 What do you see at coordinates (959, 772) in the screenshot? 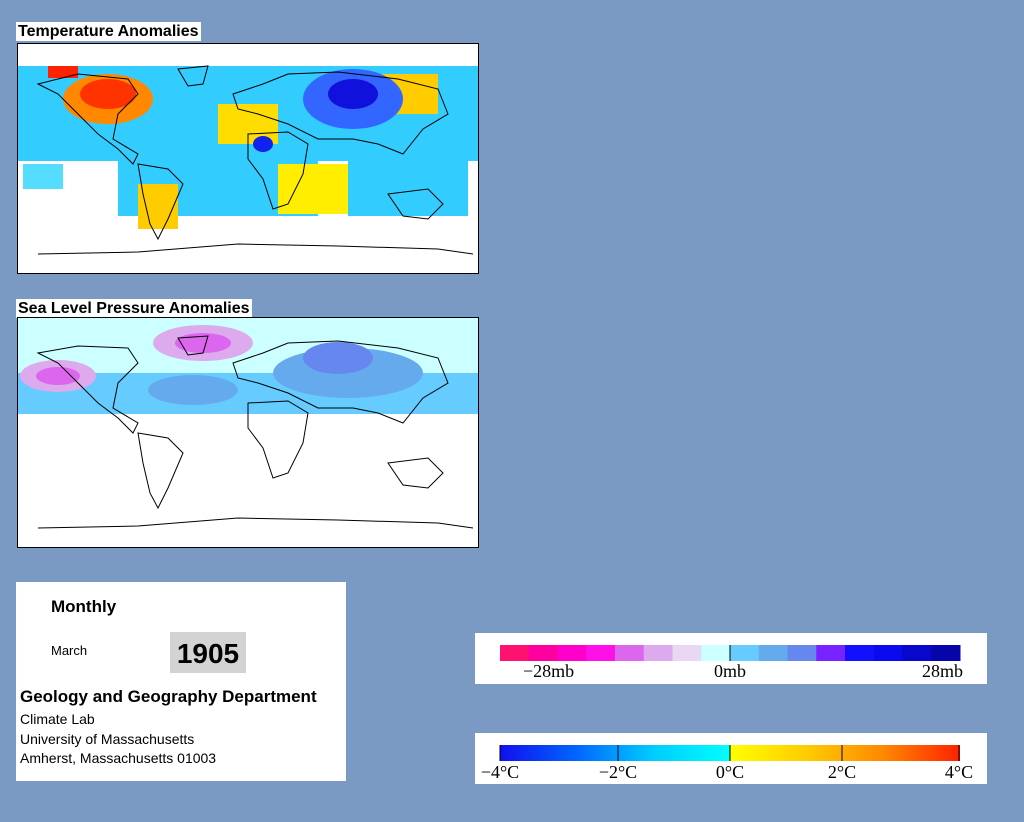
I see `temperature-legend-label-4: 4°C` at bounding box center [959, 772].